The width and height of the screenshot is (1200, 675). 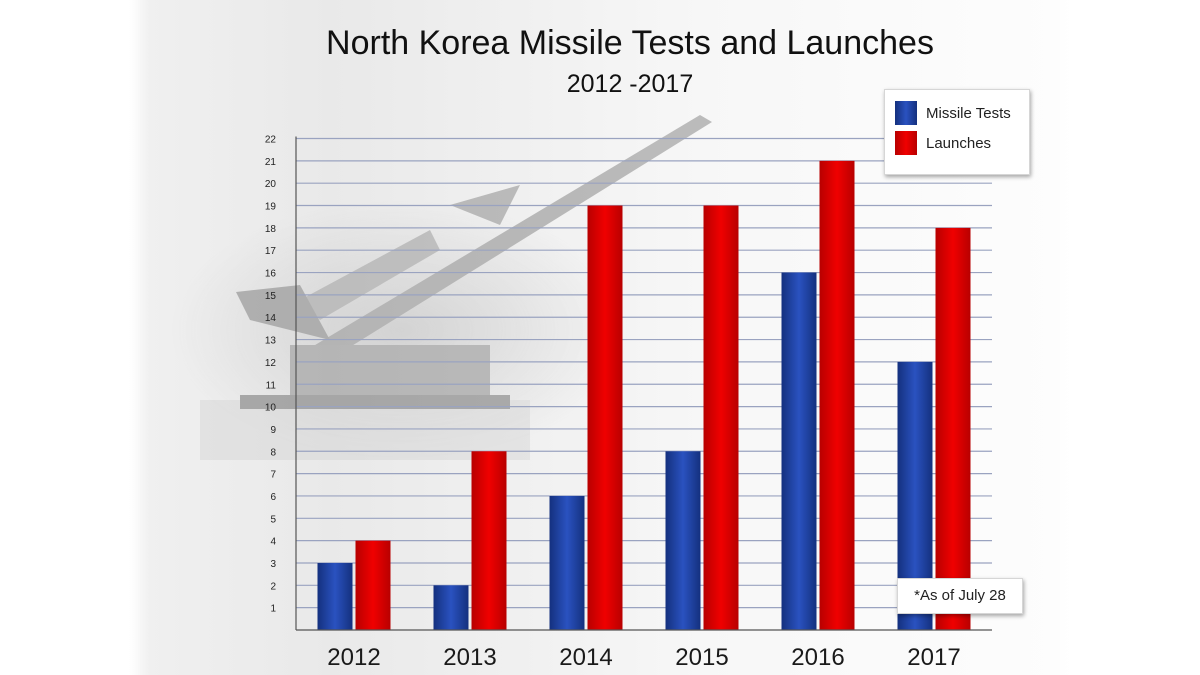 I want to click on legend-item-missile-tests: Missile Tests, so click(x=960, y=113).